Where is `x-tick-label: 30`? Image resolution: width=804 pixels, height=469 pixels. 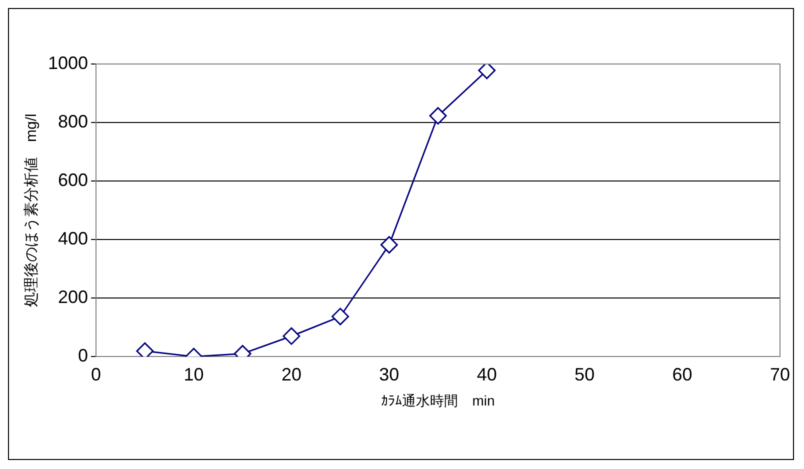 x-tick-label: 30 is located at coordinates (389, 374).